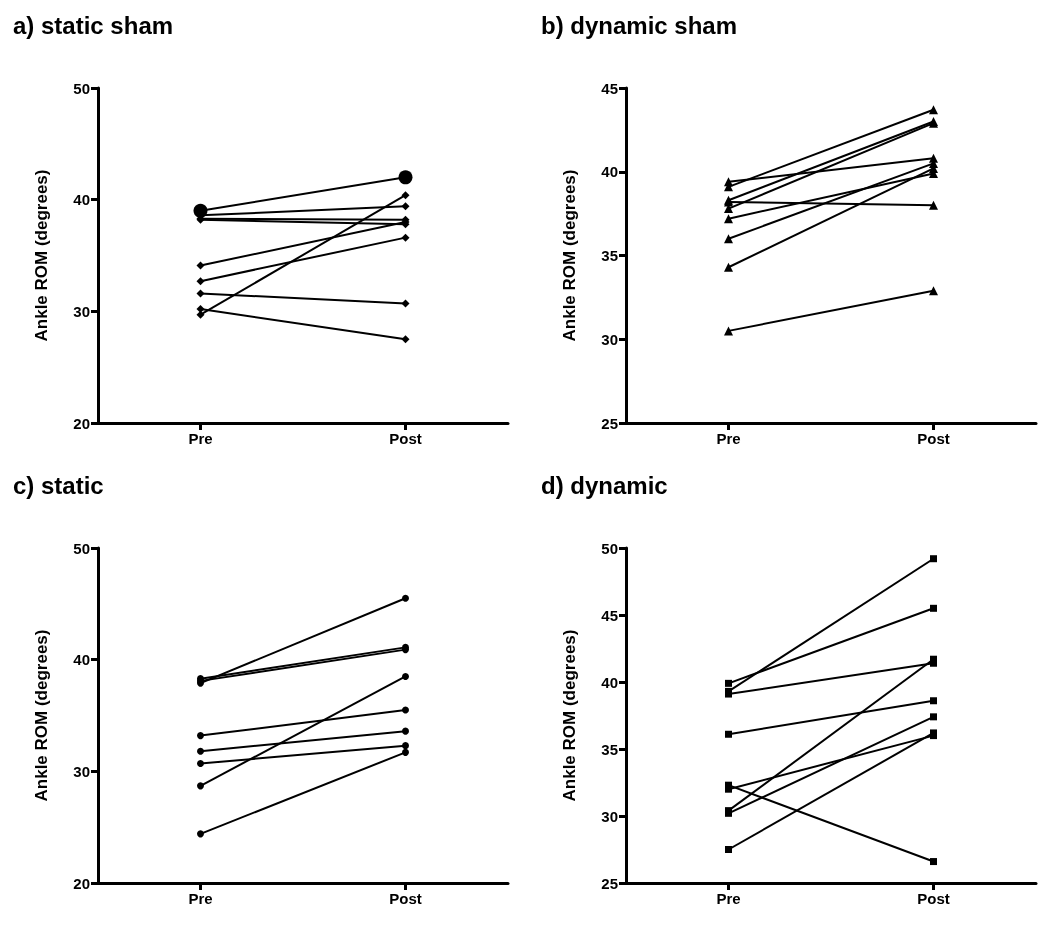  Describe the element at coordinates (58, 485) in the screenshot. I see `chart-title: c) static` at that location.